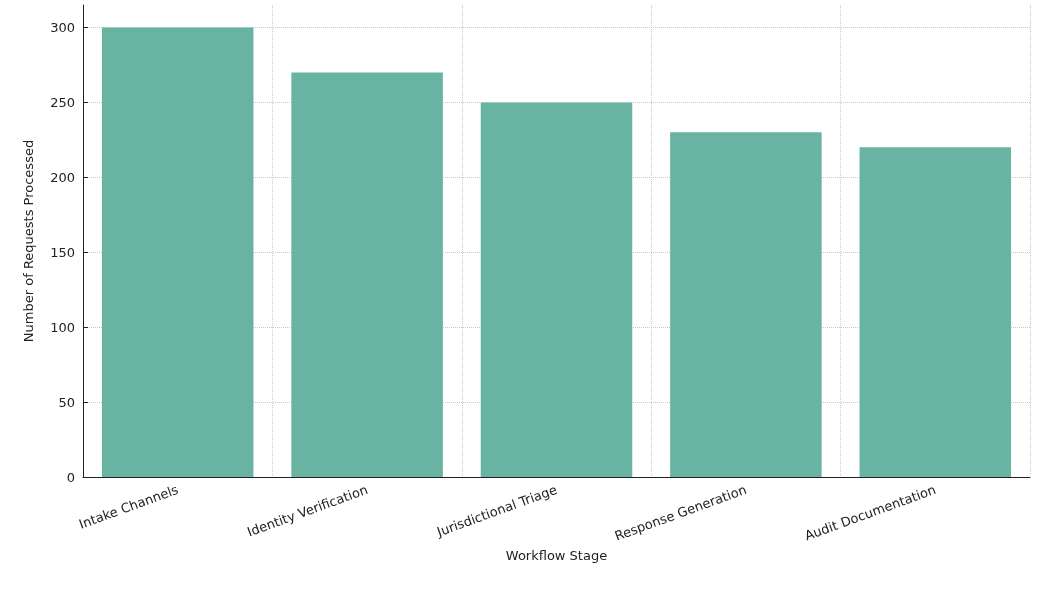 The height and width of the screenshot is (594, 1044). I want to click on y-tick-label: 300, so click(62, 27).